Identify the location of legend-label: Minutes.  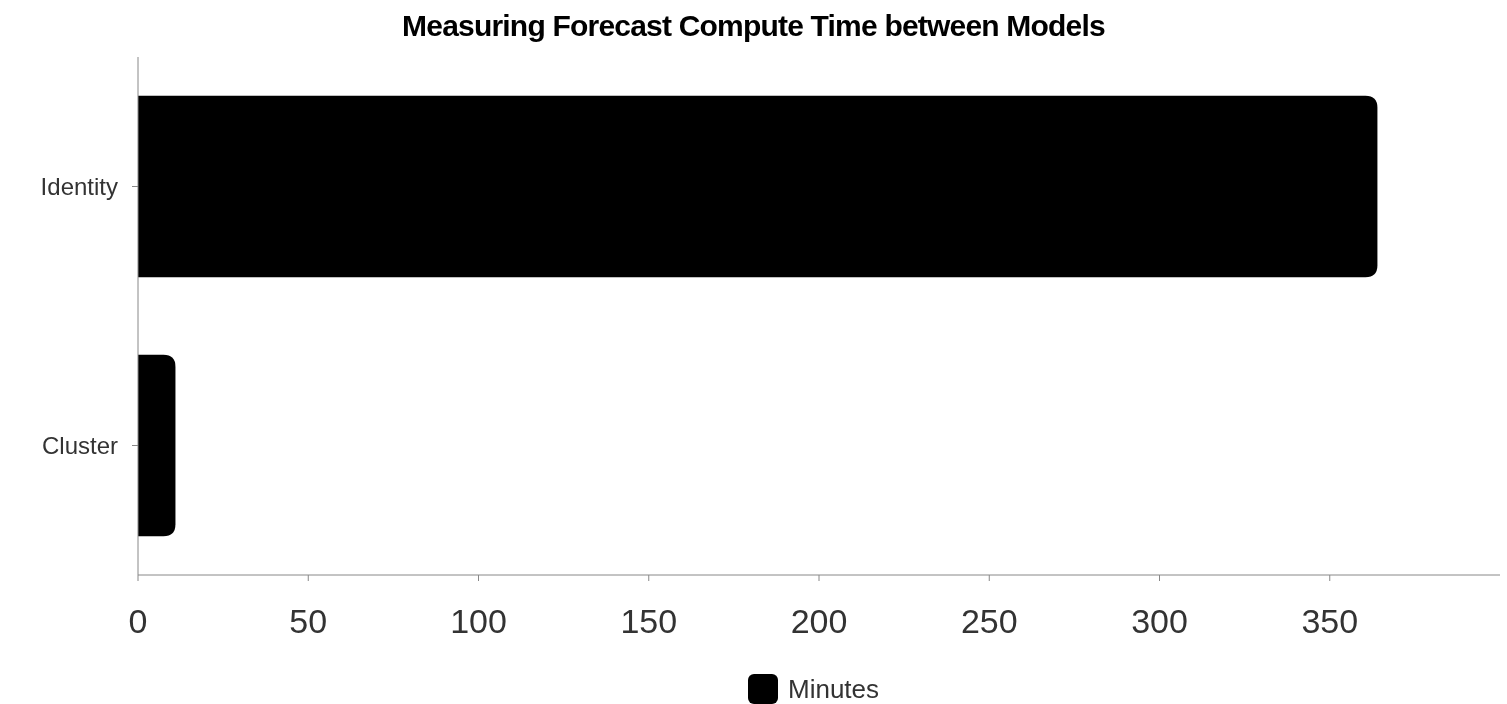
(834, 689).